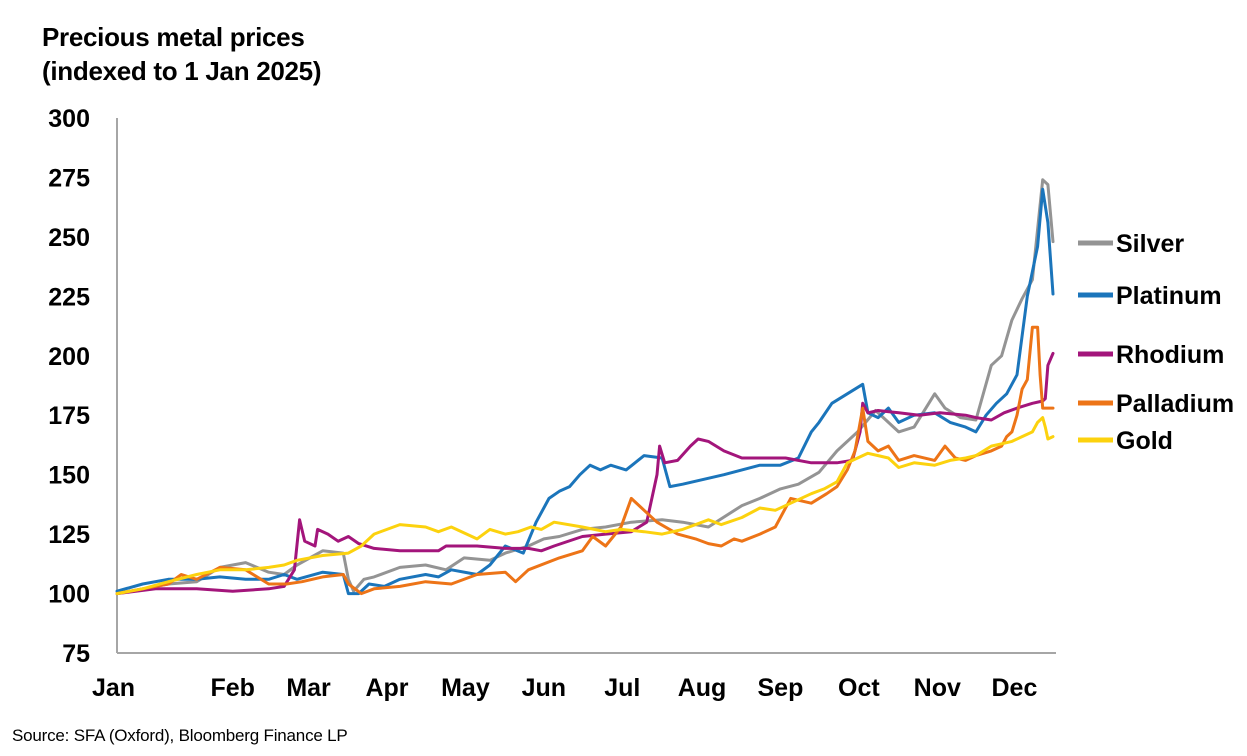 This screenshot has width=1247, height=756. Describe the element at coordinates (232, 688) in the screenshot. I see `x-tick-label-feb: Feb` at that location.